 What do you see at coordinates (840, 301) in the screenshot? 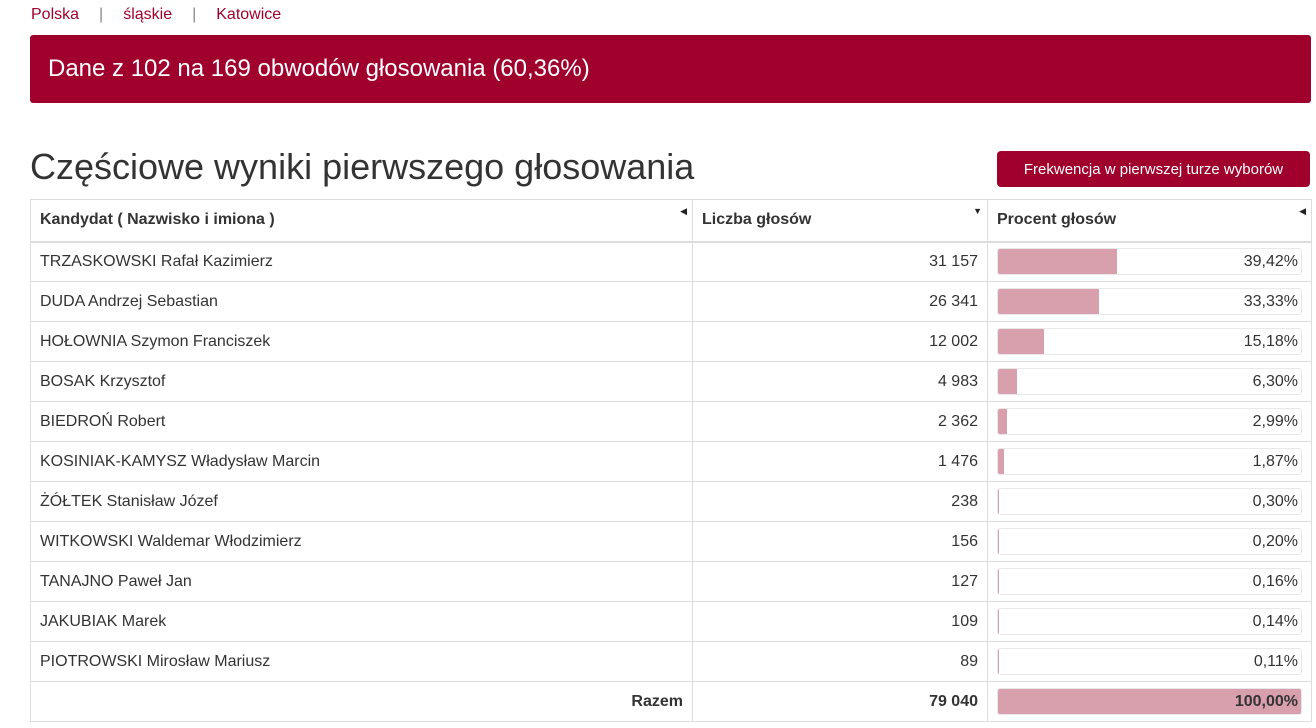
I see `candidate-votes: 26 341` at bounding box center [840, 301].